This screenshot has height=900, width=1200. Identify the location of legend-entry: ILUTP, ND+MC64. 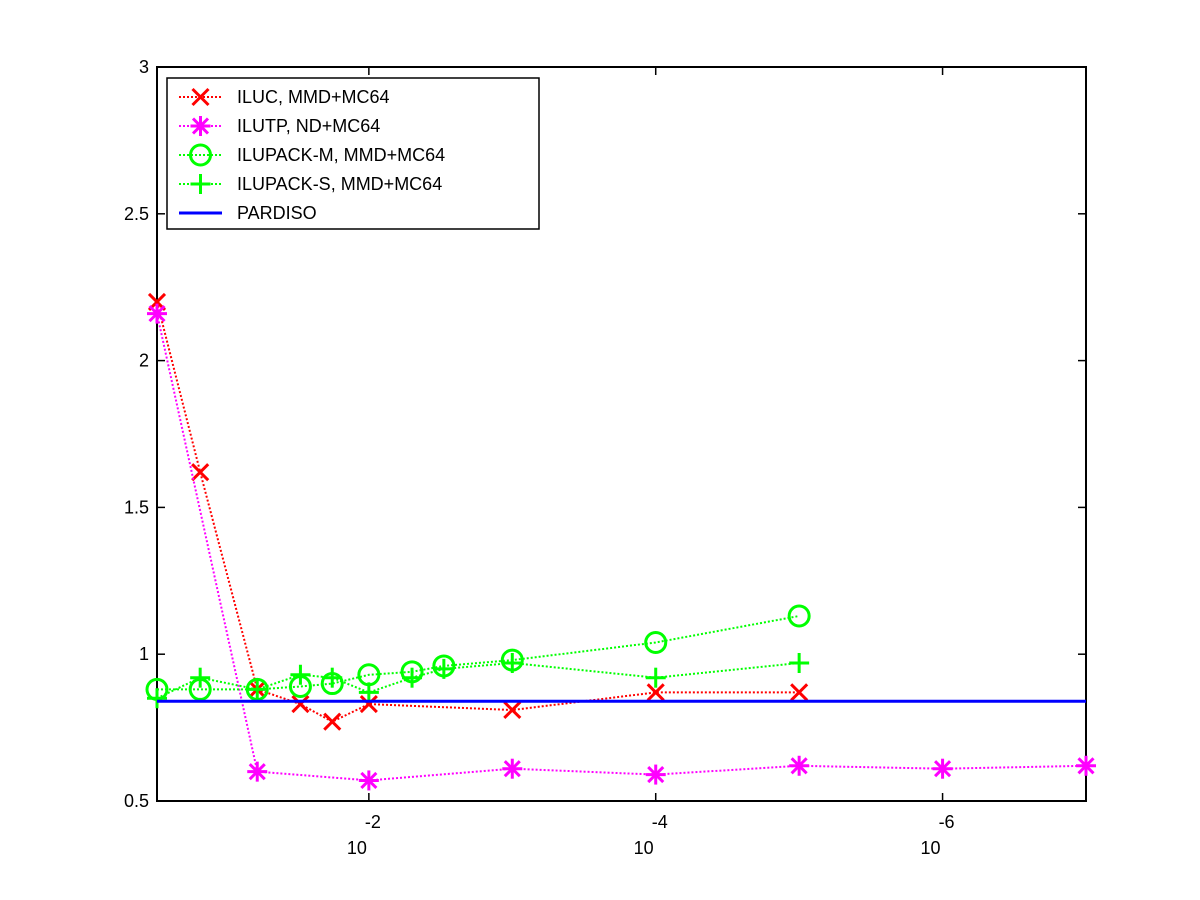
(279, 126).